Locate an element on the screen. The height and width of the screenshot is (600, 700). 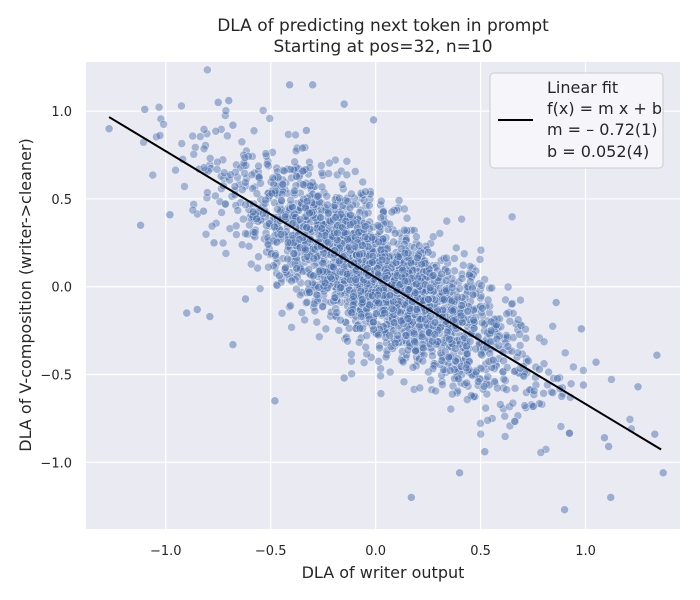
y-axis-label: DLA of V-composition (writer->cleaner) is located at coordinates (25, 294).